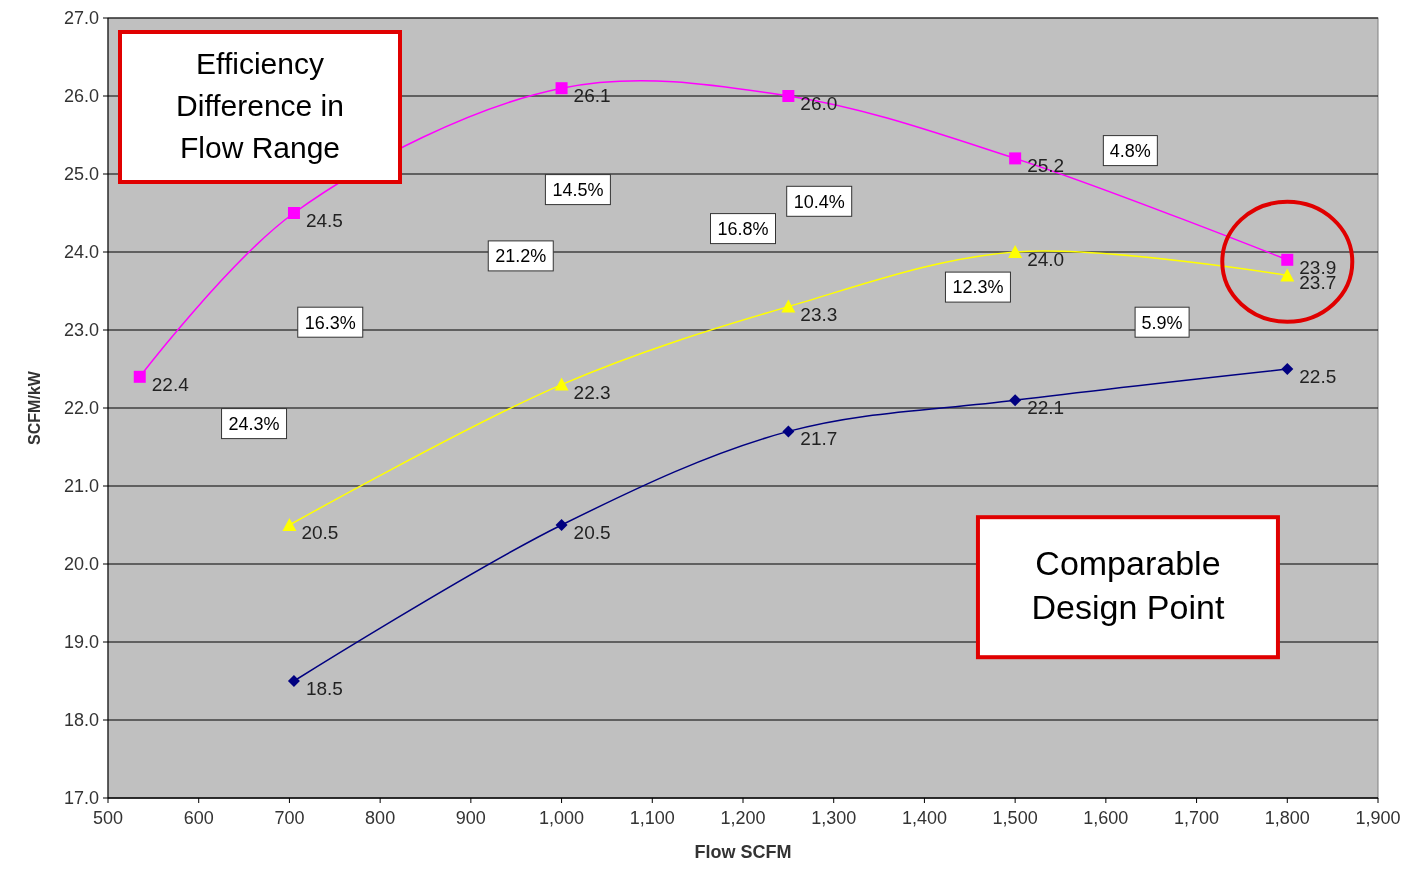 The image size is (1424, 883). I want to click on annotation: 16.3%, so click(330, 322).